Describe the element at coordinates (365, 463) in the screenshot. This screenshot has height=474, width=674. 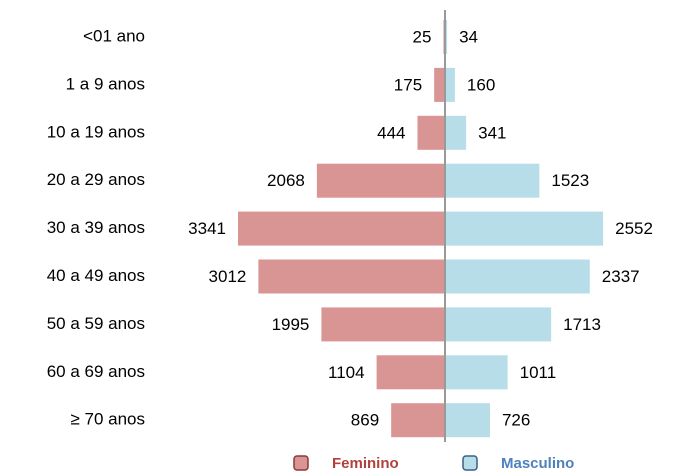
I see `legend-label: Feminino` at that location.